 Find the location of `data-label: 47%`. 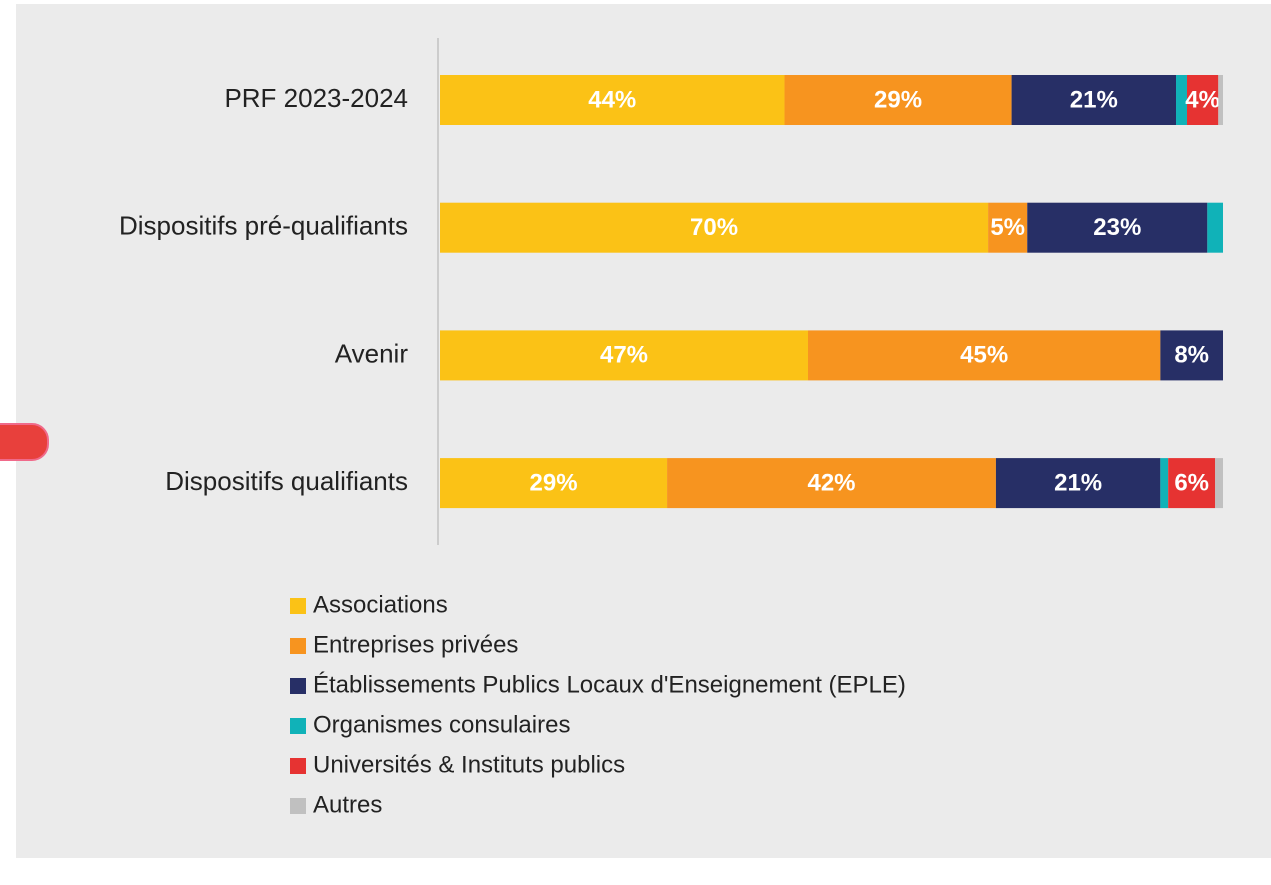

data-label: 47% is located at coordinates (624, 355).